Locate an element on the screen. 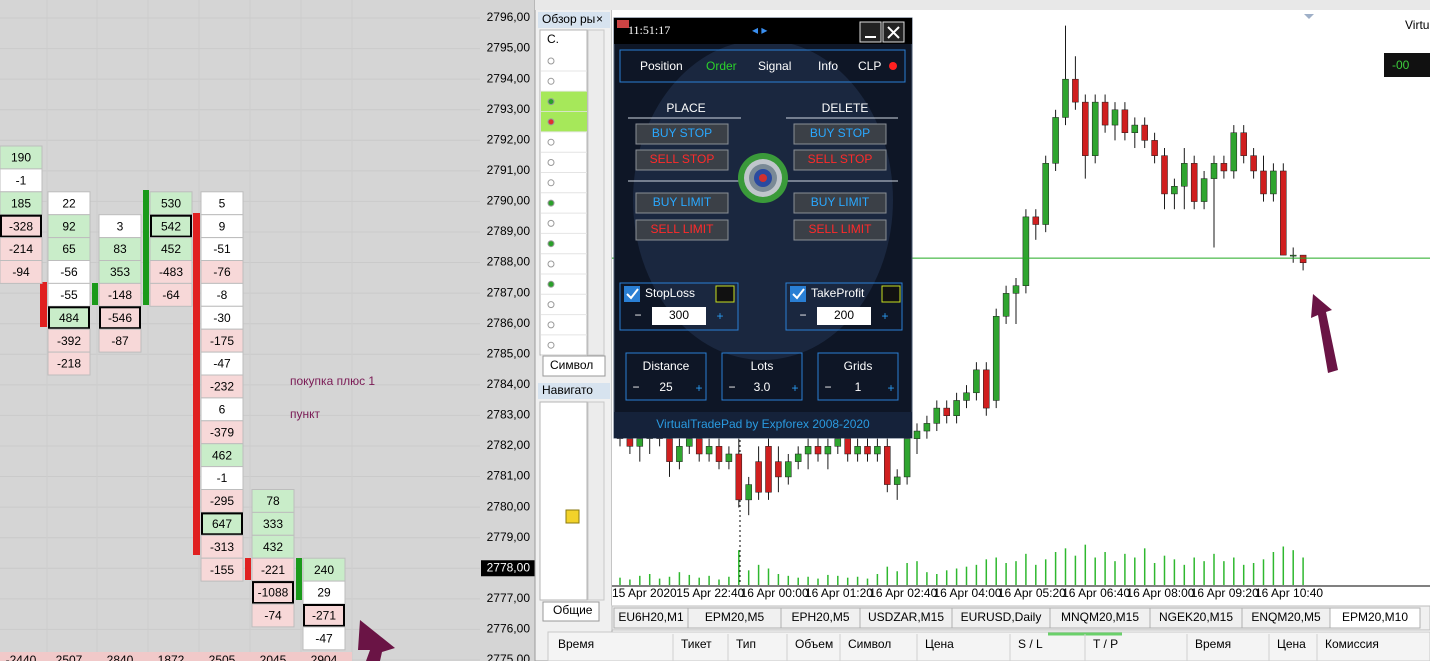 The width and height of the screenshot is (1430, 661). footprint-value: -94 is located at coordinates (21, 272).